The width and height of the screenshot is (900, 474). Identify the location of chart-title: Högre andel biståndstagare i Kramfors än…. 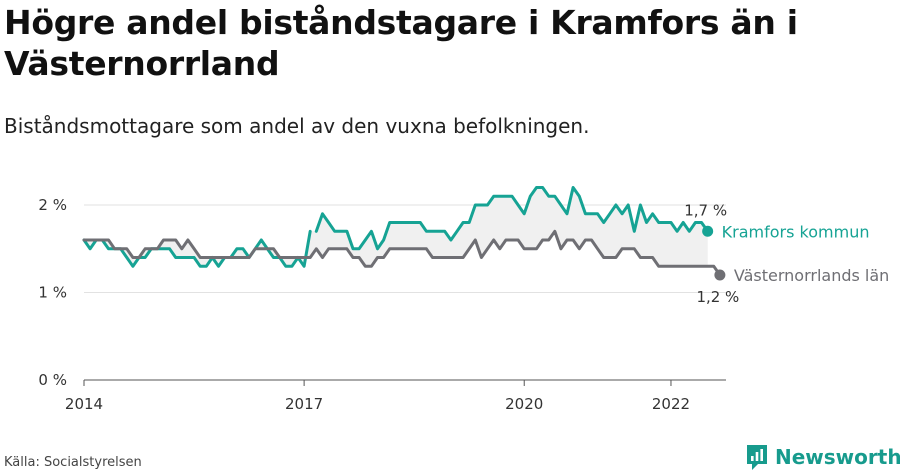
(401, 43).